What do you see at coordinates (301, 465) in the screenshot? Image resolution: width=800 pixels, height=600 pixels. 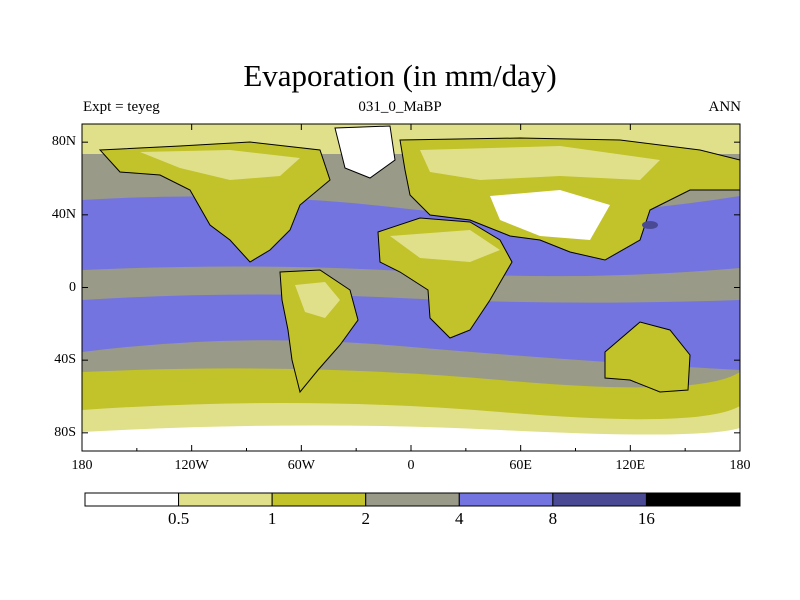 I see `lon-tick-label: 60W` at bounding box center [301, 465].